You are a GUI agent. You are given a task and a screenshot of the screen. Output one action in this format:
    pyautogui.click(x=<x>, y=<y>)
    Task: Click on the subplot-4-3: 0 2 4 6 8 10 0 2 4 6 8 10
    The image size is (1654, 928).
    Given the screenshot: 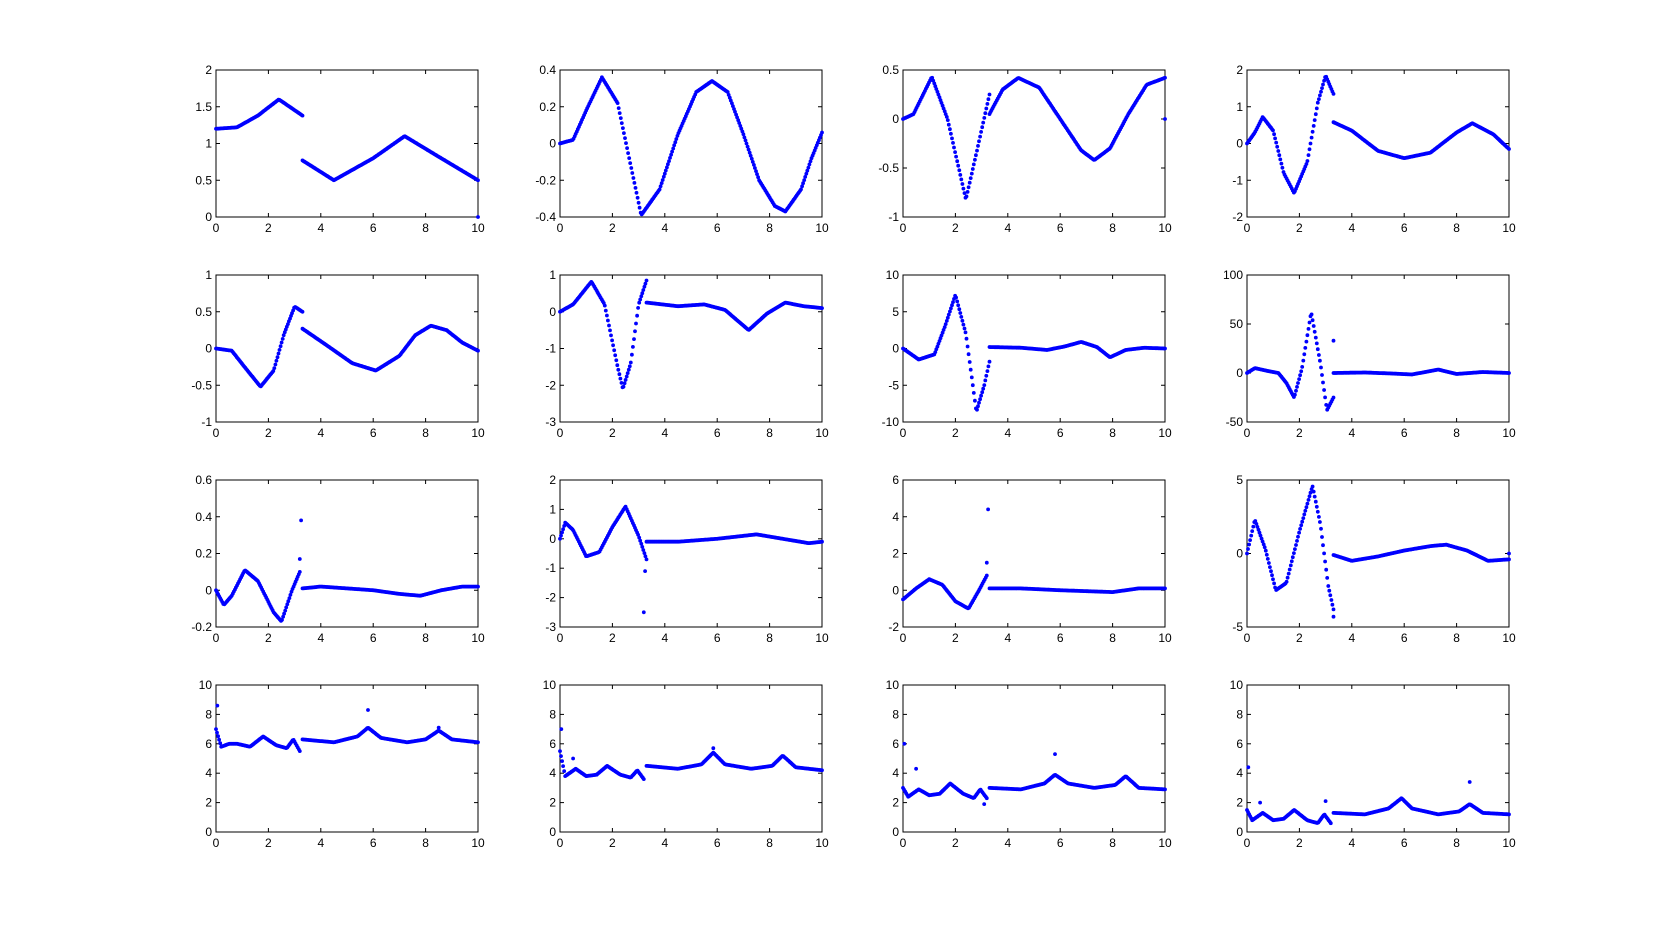 What is the action you would take?
    pyautogui.click(x=1029, y=764)
    